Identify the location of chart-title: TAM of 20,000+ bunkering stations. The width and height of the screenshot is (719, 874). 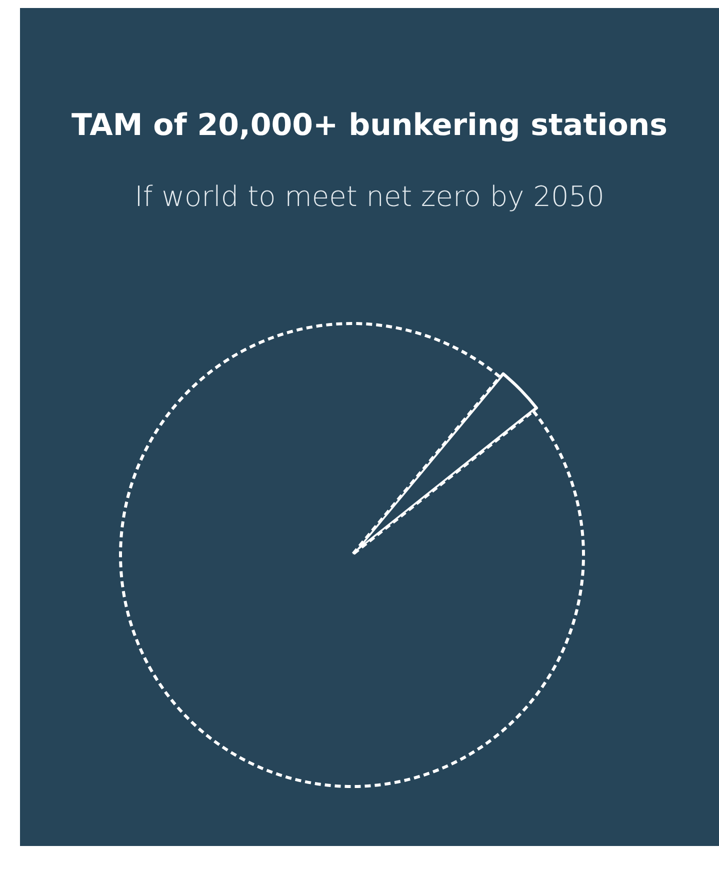
(369, 125).